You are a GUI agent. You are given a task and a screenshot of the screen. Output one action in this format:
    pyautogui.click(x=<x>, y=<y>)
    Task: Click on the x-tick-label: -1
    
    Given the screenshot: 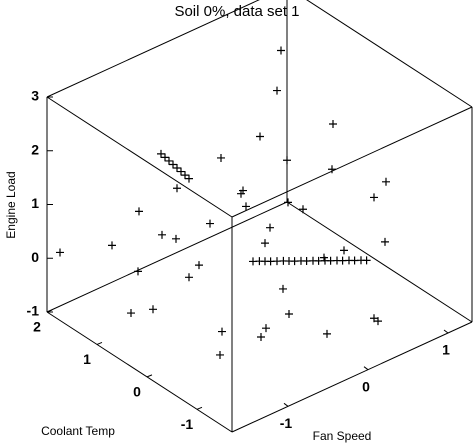 What is the action you would take?
    pyautogui.click(x=286, y=423)
    